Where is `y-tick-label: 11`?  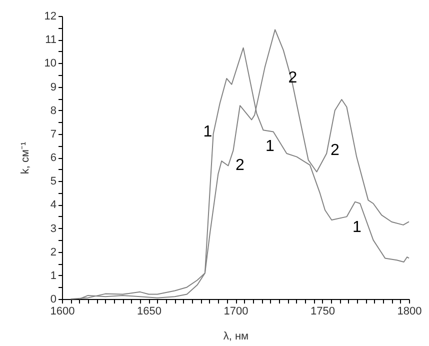 y-tick-label: 11 is located at coordinates (50, 40).